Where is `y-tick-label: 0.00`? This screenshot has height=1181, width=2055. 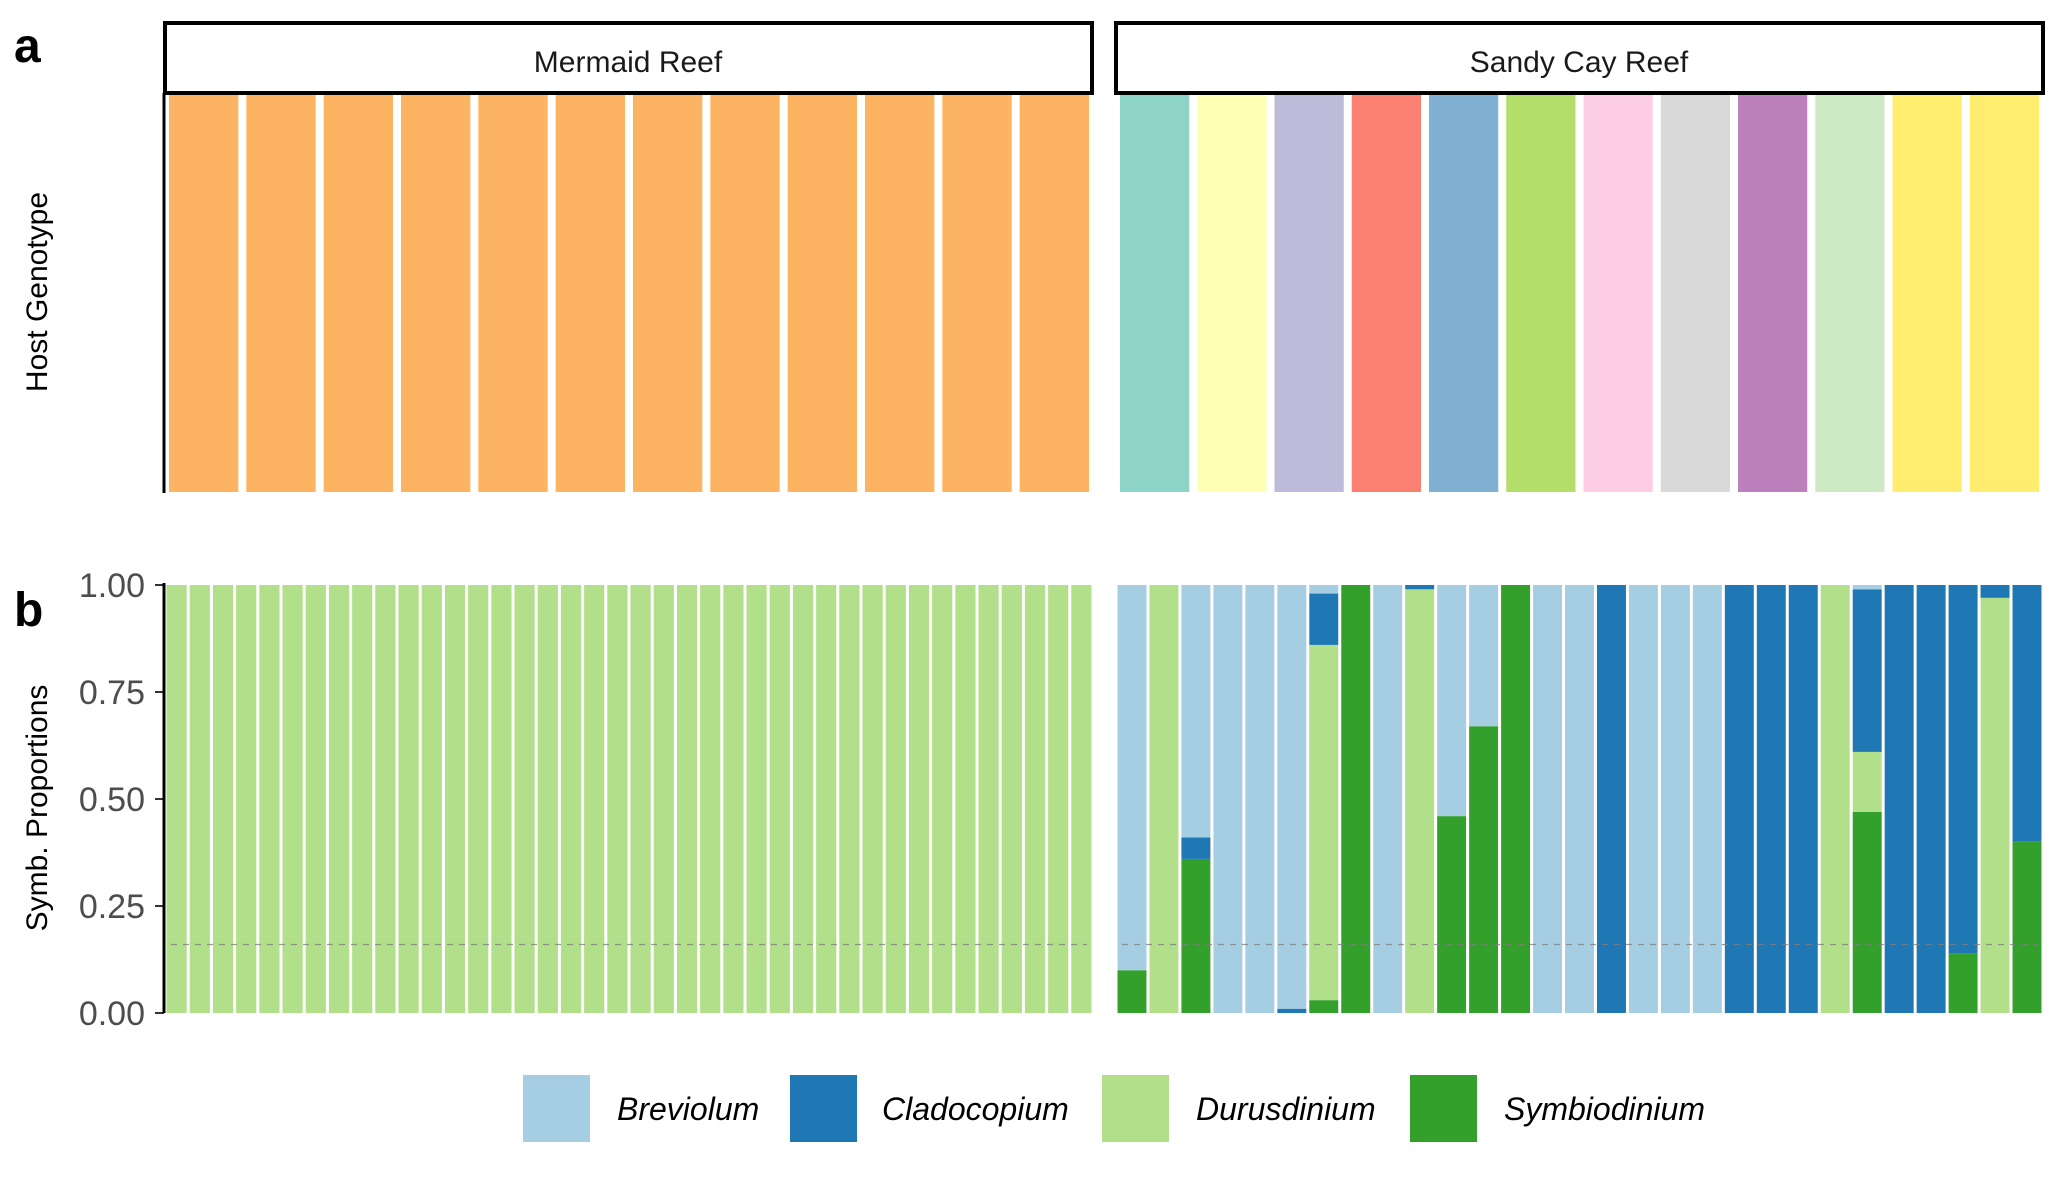 y-tick-label: 0.00 is located at coordinates (112, 1014).